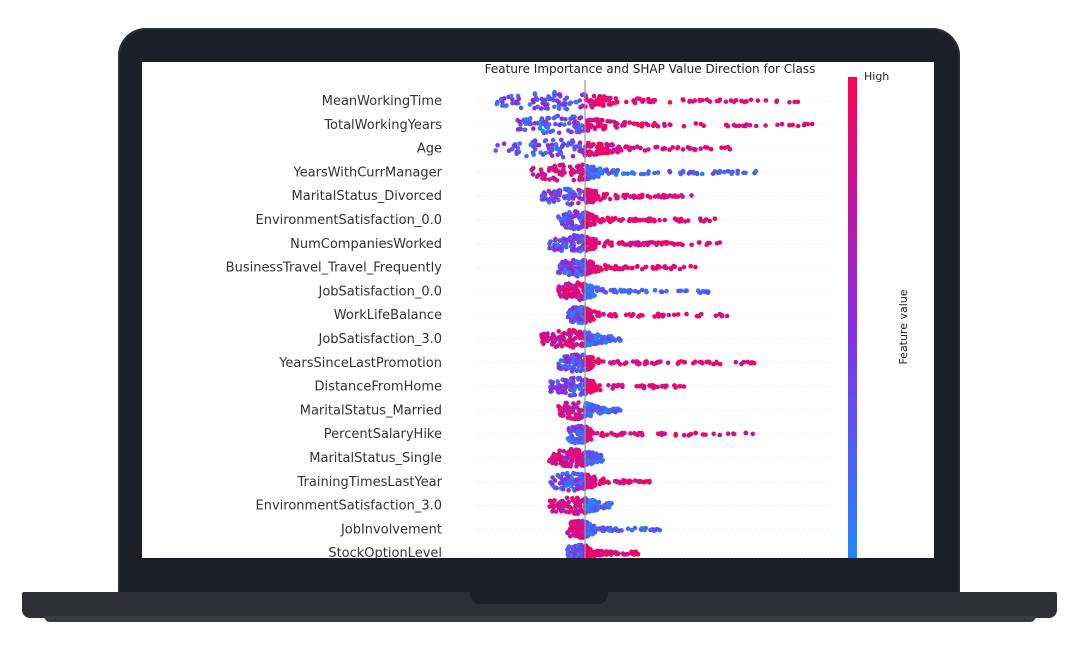 Image resolution: width=1080 pixels, height=663 pixels. I want to click on feature-label: BusinessTravel_Travel_Frequently, so click(334, 268).